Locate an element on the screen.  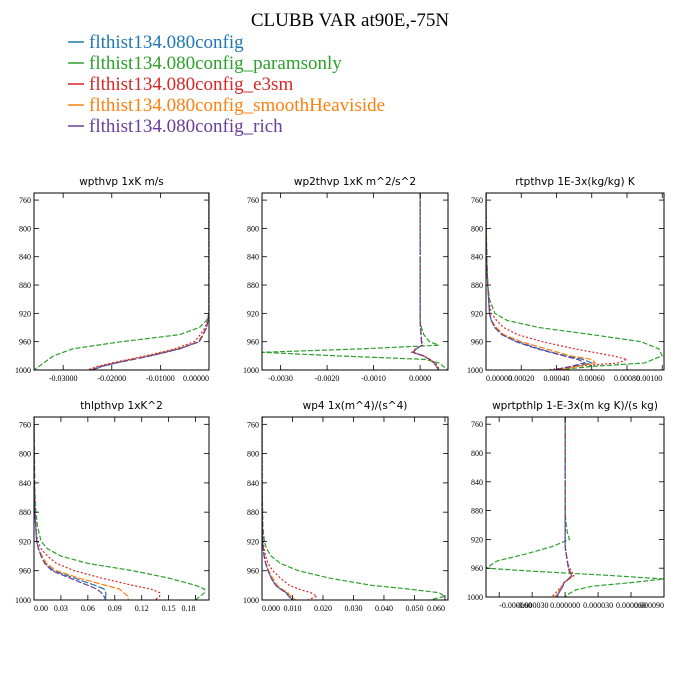
x-tick-label: 0.03 is located at coordinates (61, 608).